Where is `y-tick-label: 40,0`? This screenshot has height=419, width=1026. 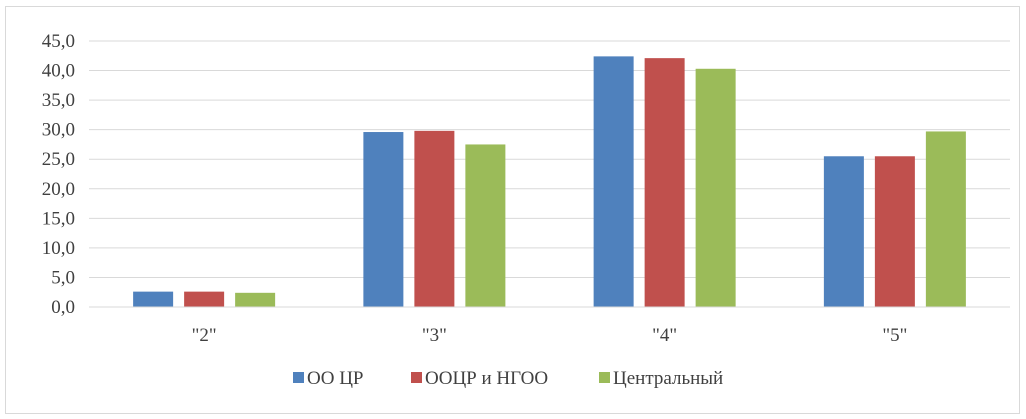
y-tick-label: 40,0 is located at coordinates (58, 71).